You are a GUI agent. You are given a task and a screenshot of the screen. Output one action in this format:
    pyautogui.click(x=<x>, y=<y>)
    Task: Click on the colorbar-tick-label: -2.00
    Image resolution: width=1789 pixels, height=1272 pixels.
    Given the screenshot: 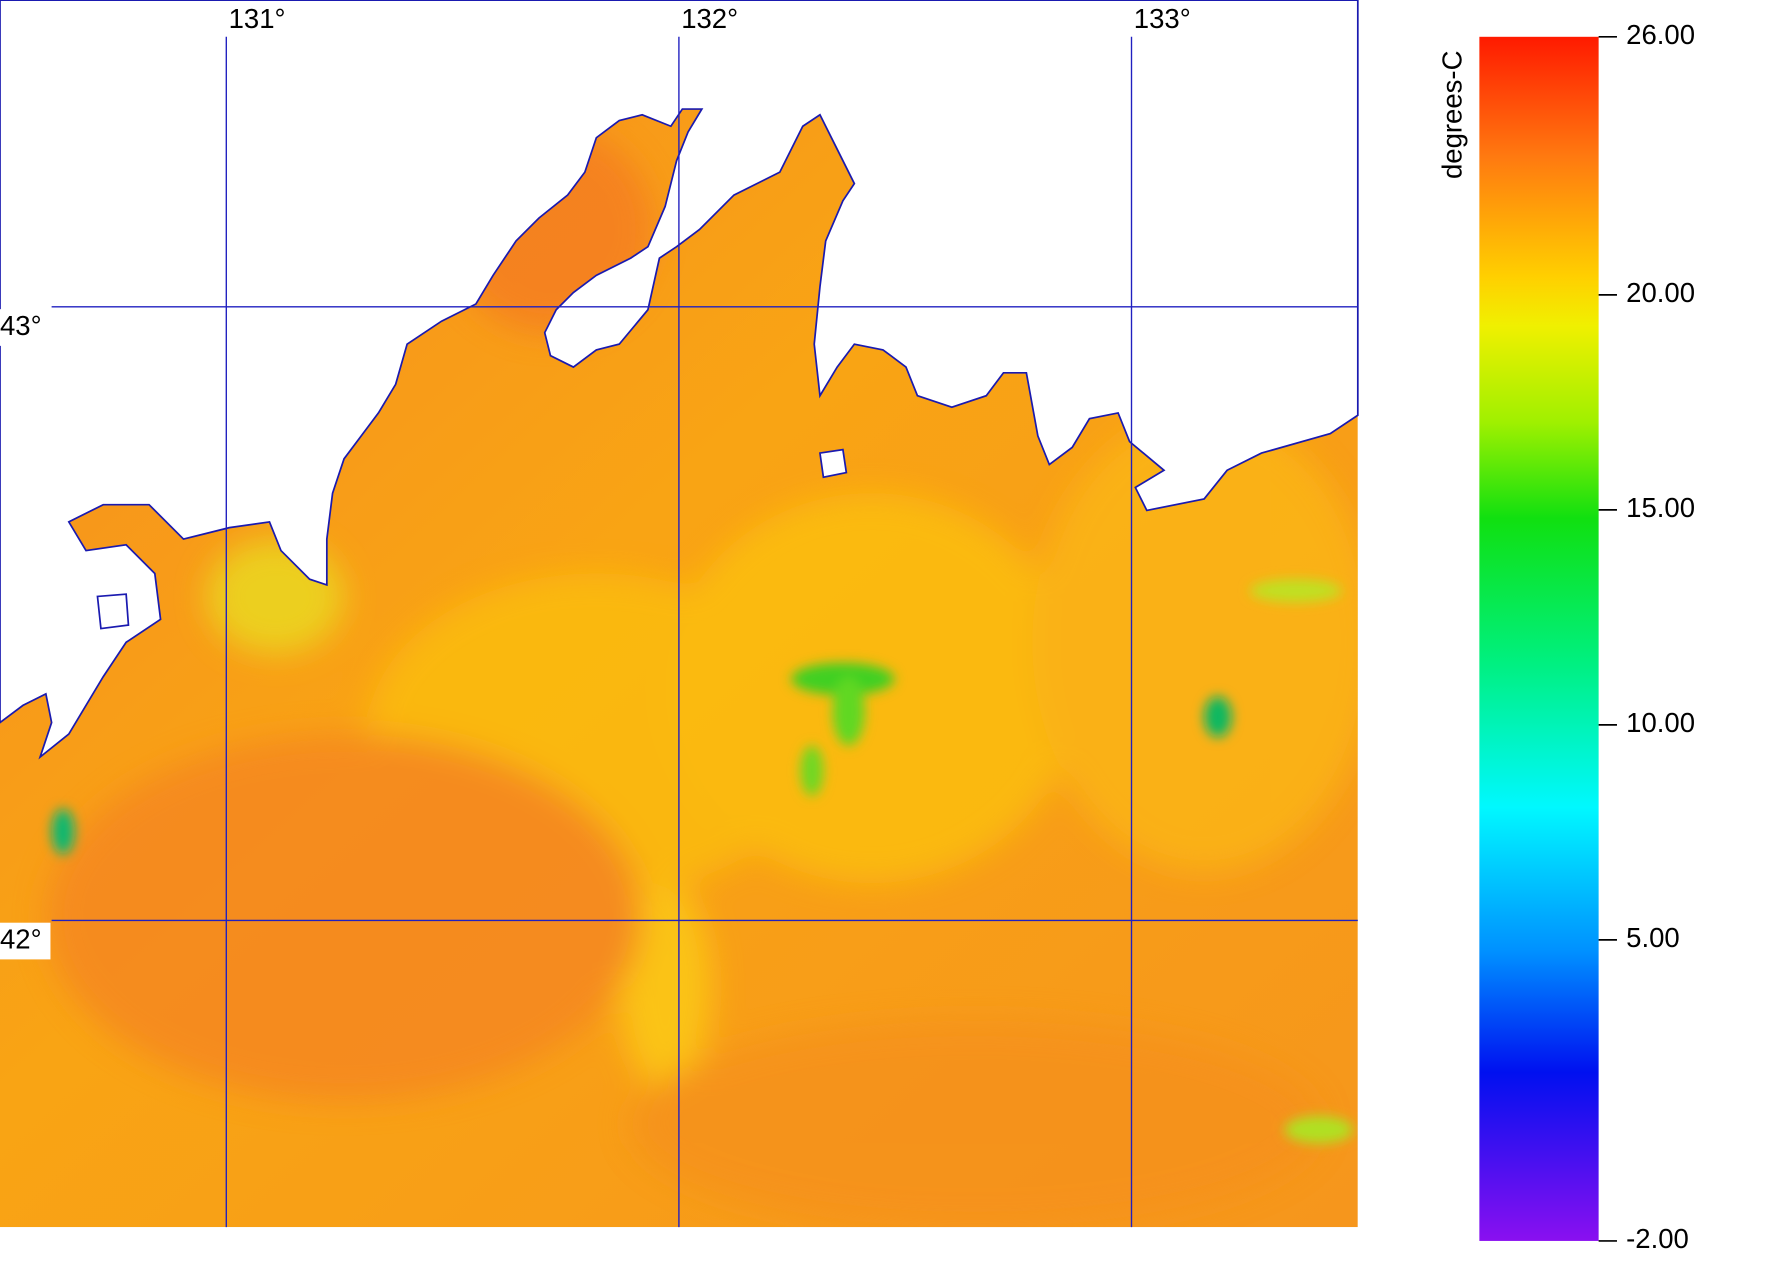 What is the action you would take?
    pyautogui.click(x=1657, y=1238)
    